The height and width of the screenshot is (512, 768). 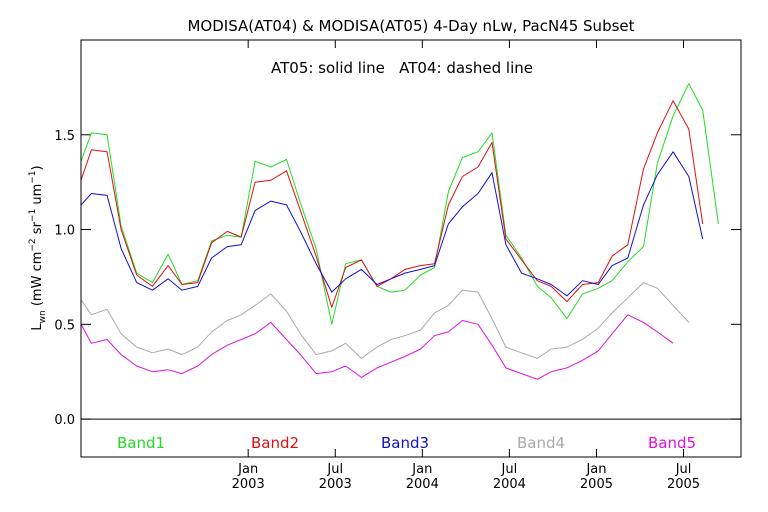 I want to click on chart-annotation: AT05: solid line AT04: dashed line, so click(x=402, y=68).